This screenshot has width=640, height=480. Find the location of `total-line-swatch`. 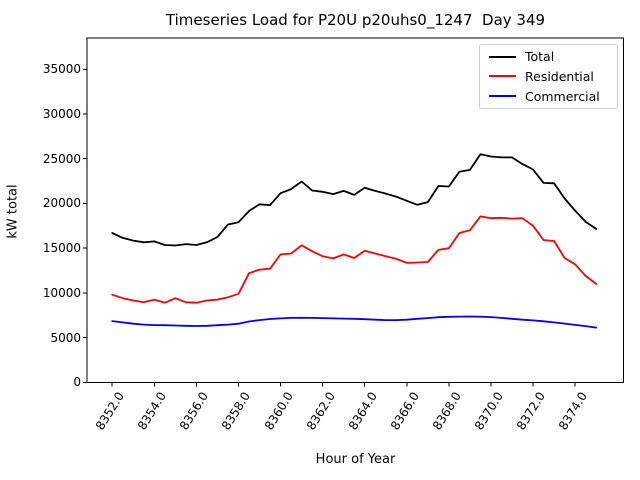

total-line-swatch is located at coordinates (502, 56).